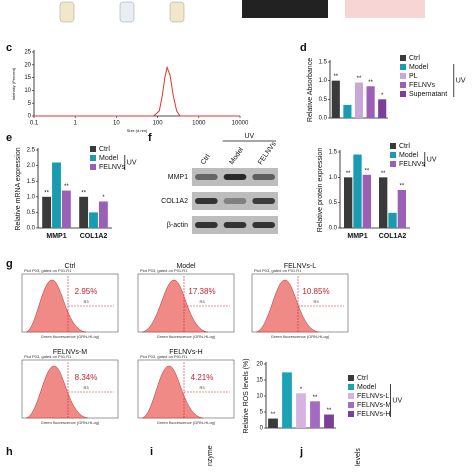 The width and height of the screenshot is (474, 474). Describe the element at coordinates (185, 352) in the screenshot. I see `flow-title: FELNVs-H` at that location.